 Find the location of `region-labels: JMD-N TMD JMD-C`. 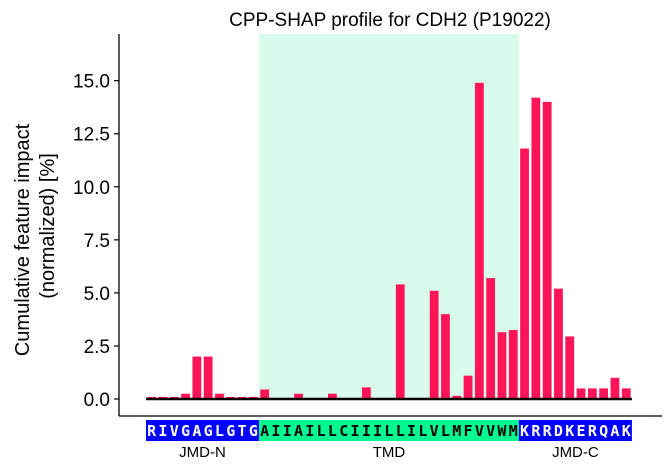

region-labels: JMD-N TMD JMD-C is located at coordinates (389, 452).